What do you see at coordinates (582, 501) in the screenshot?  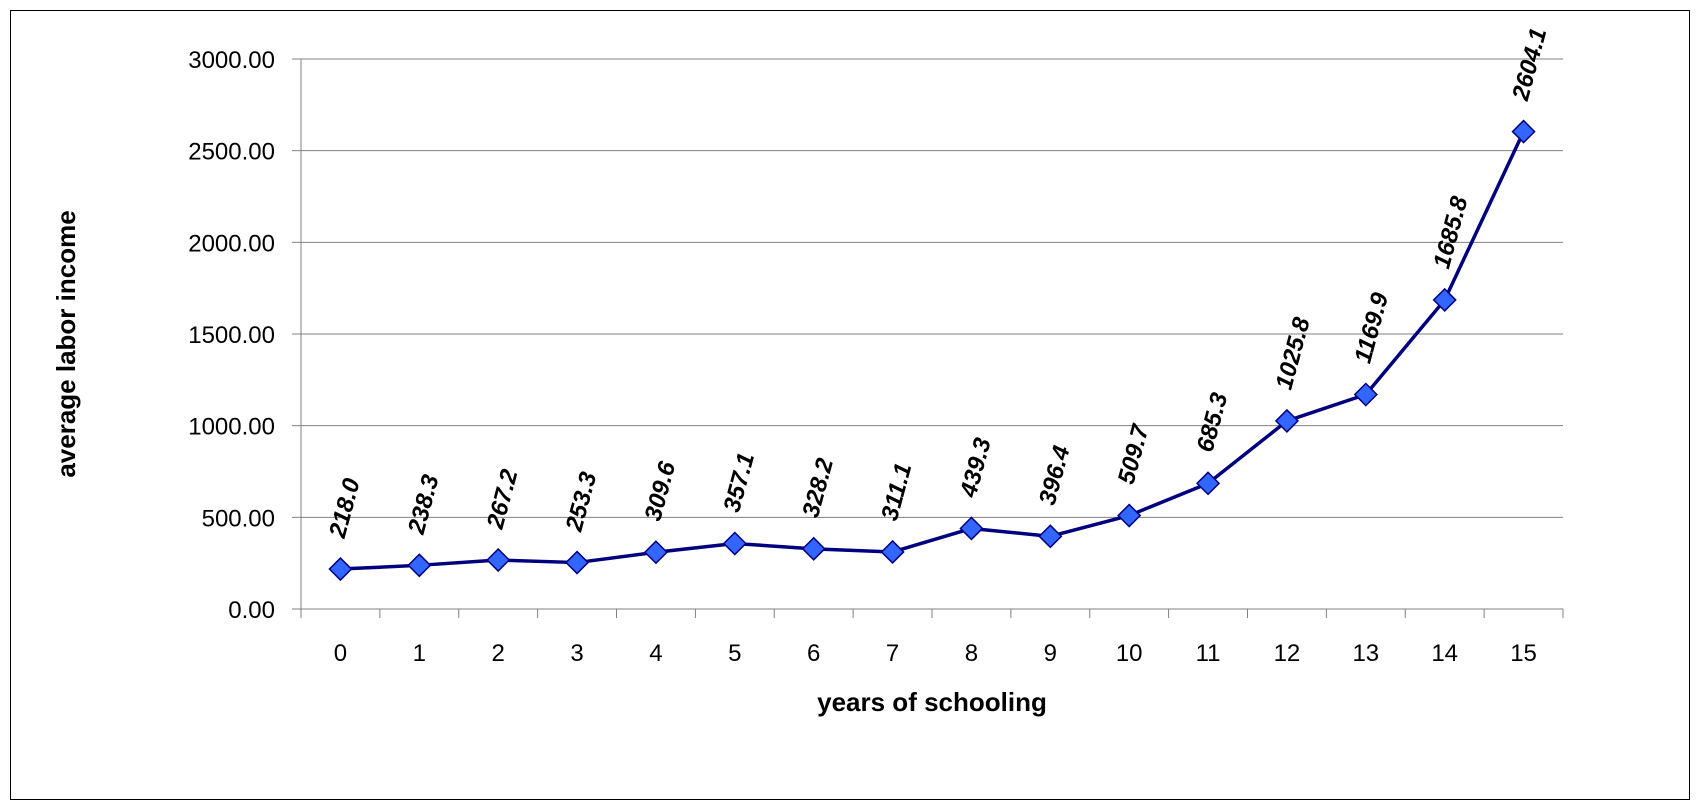 I see `data-label: 253.3` at bounding box center [582, 501].